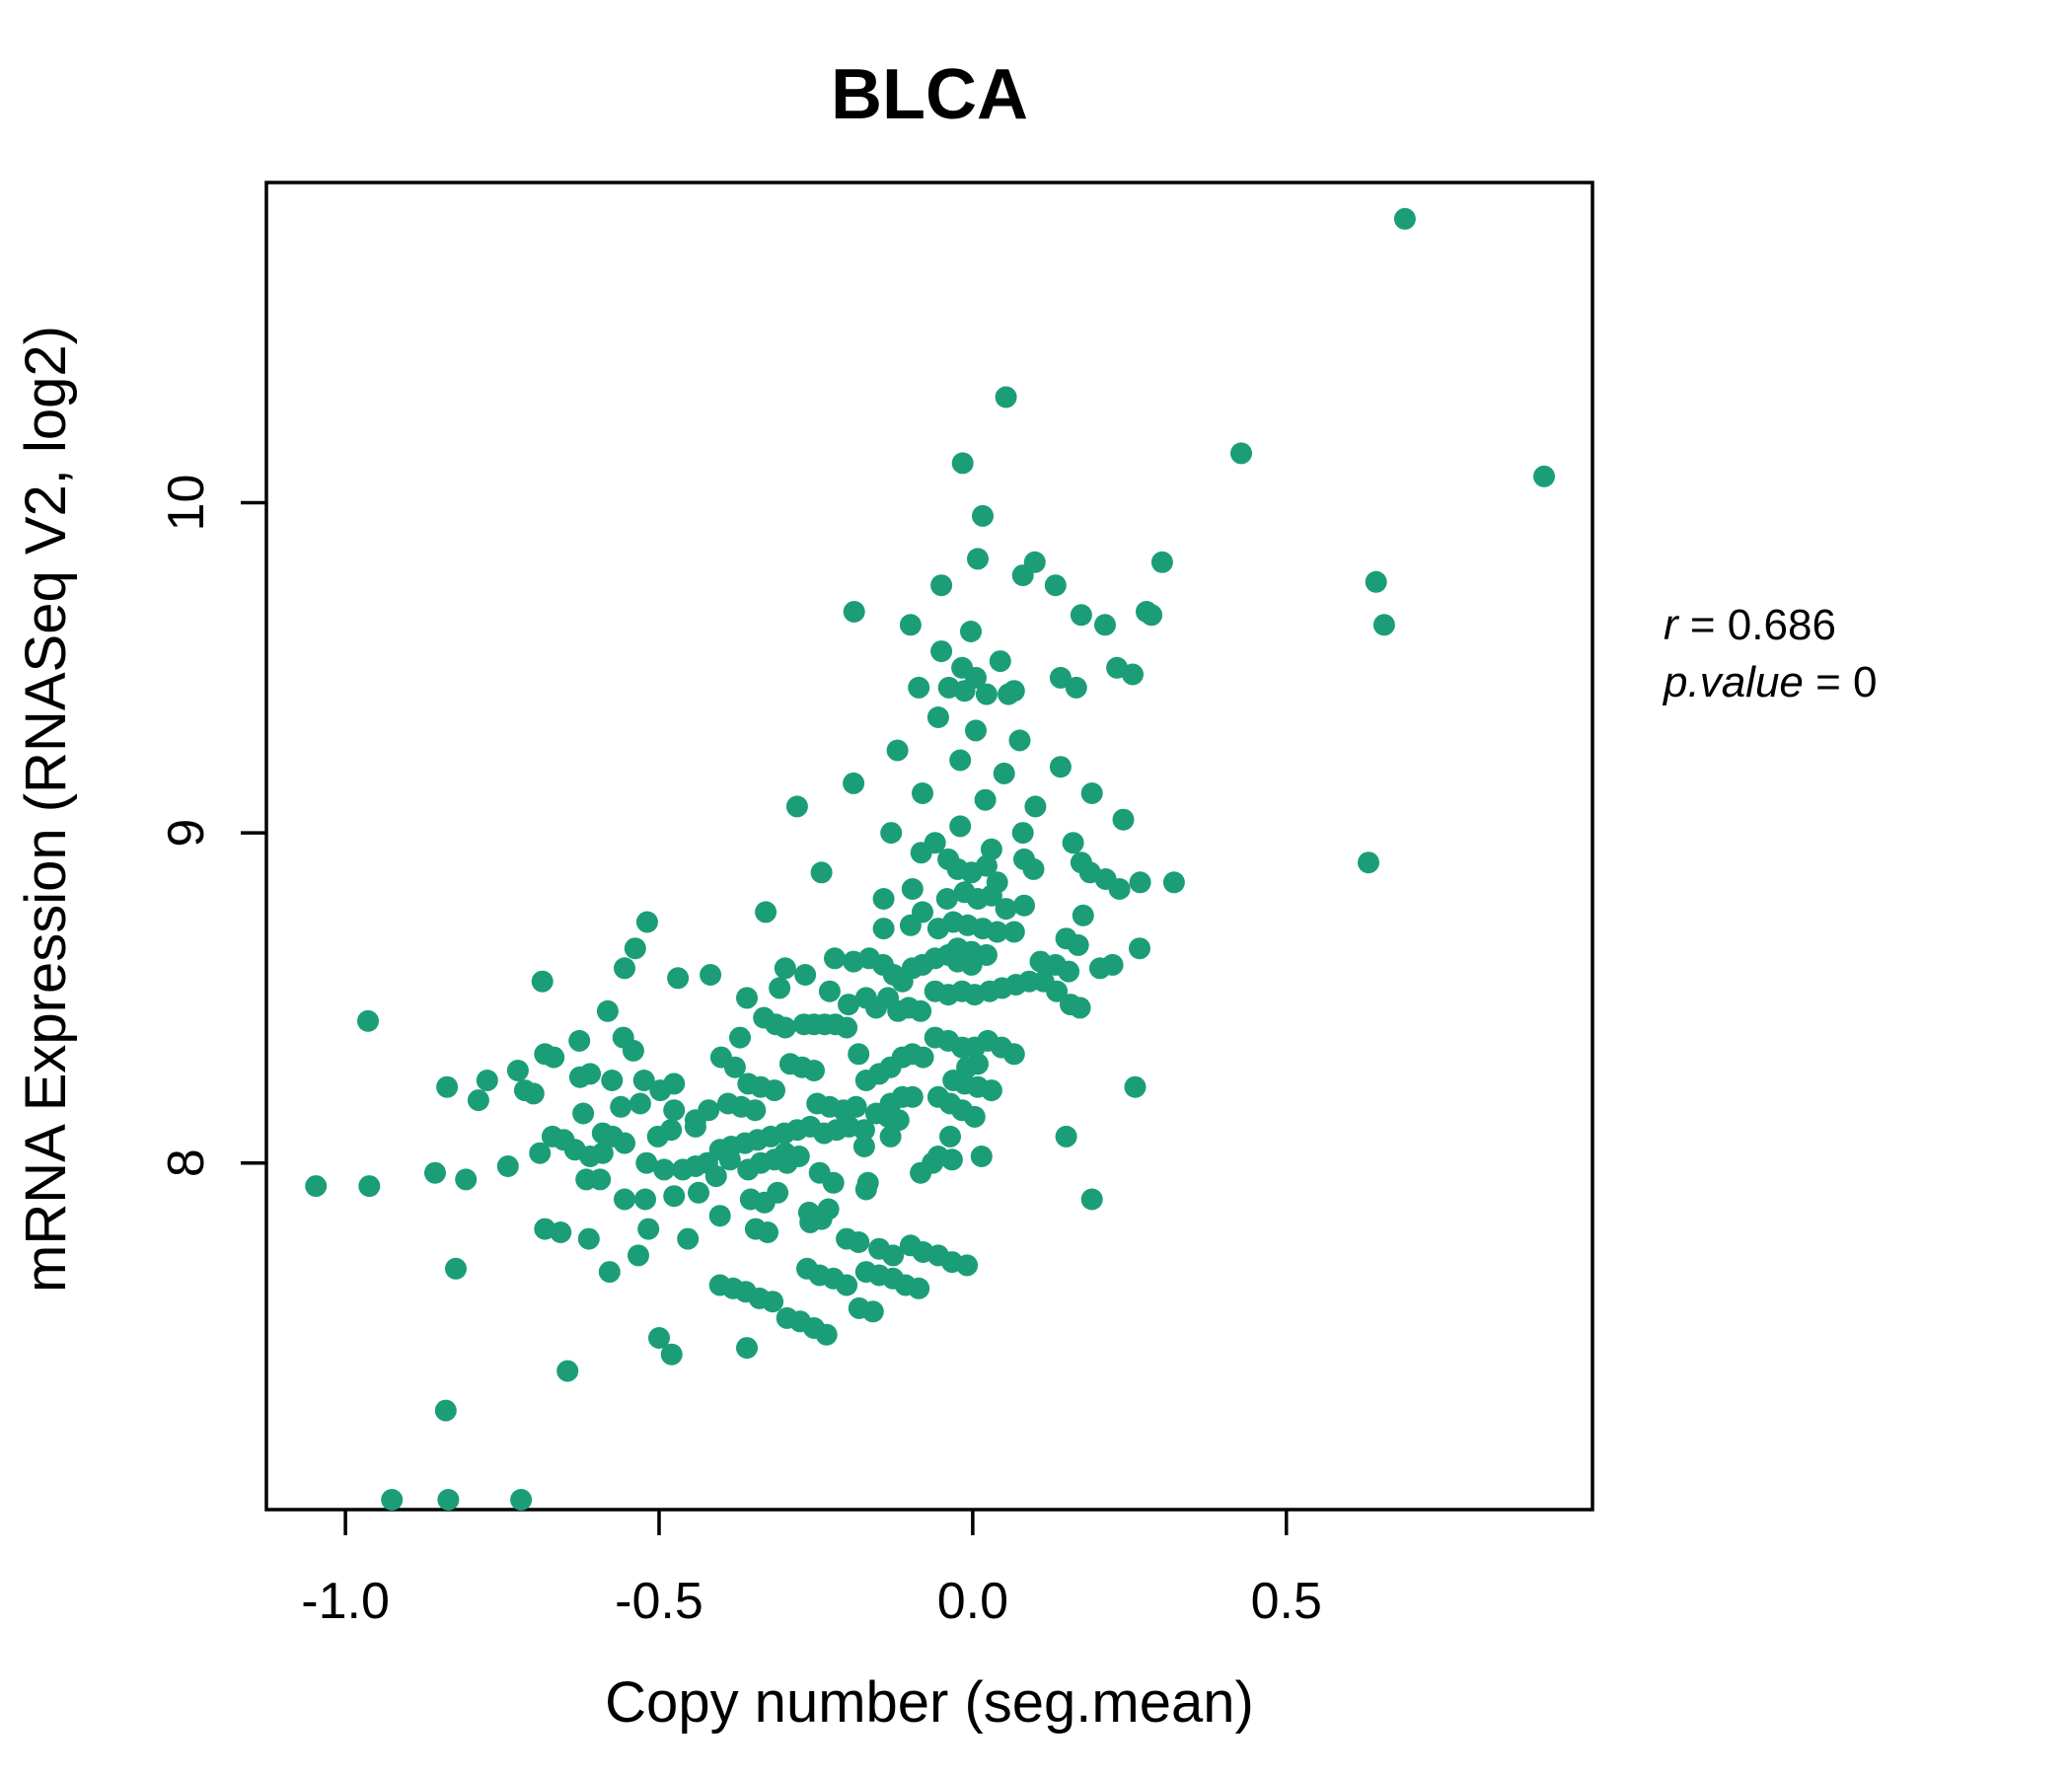 The image size is (2072, 1776). I want to click on r-value: = 0.686, so click(1757, 625).